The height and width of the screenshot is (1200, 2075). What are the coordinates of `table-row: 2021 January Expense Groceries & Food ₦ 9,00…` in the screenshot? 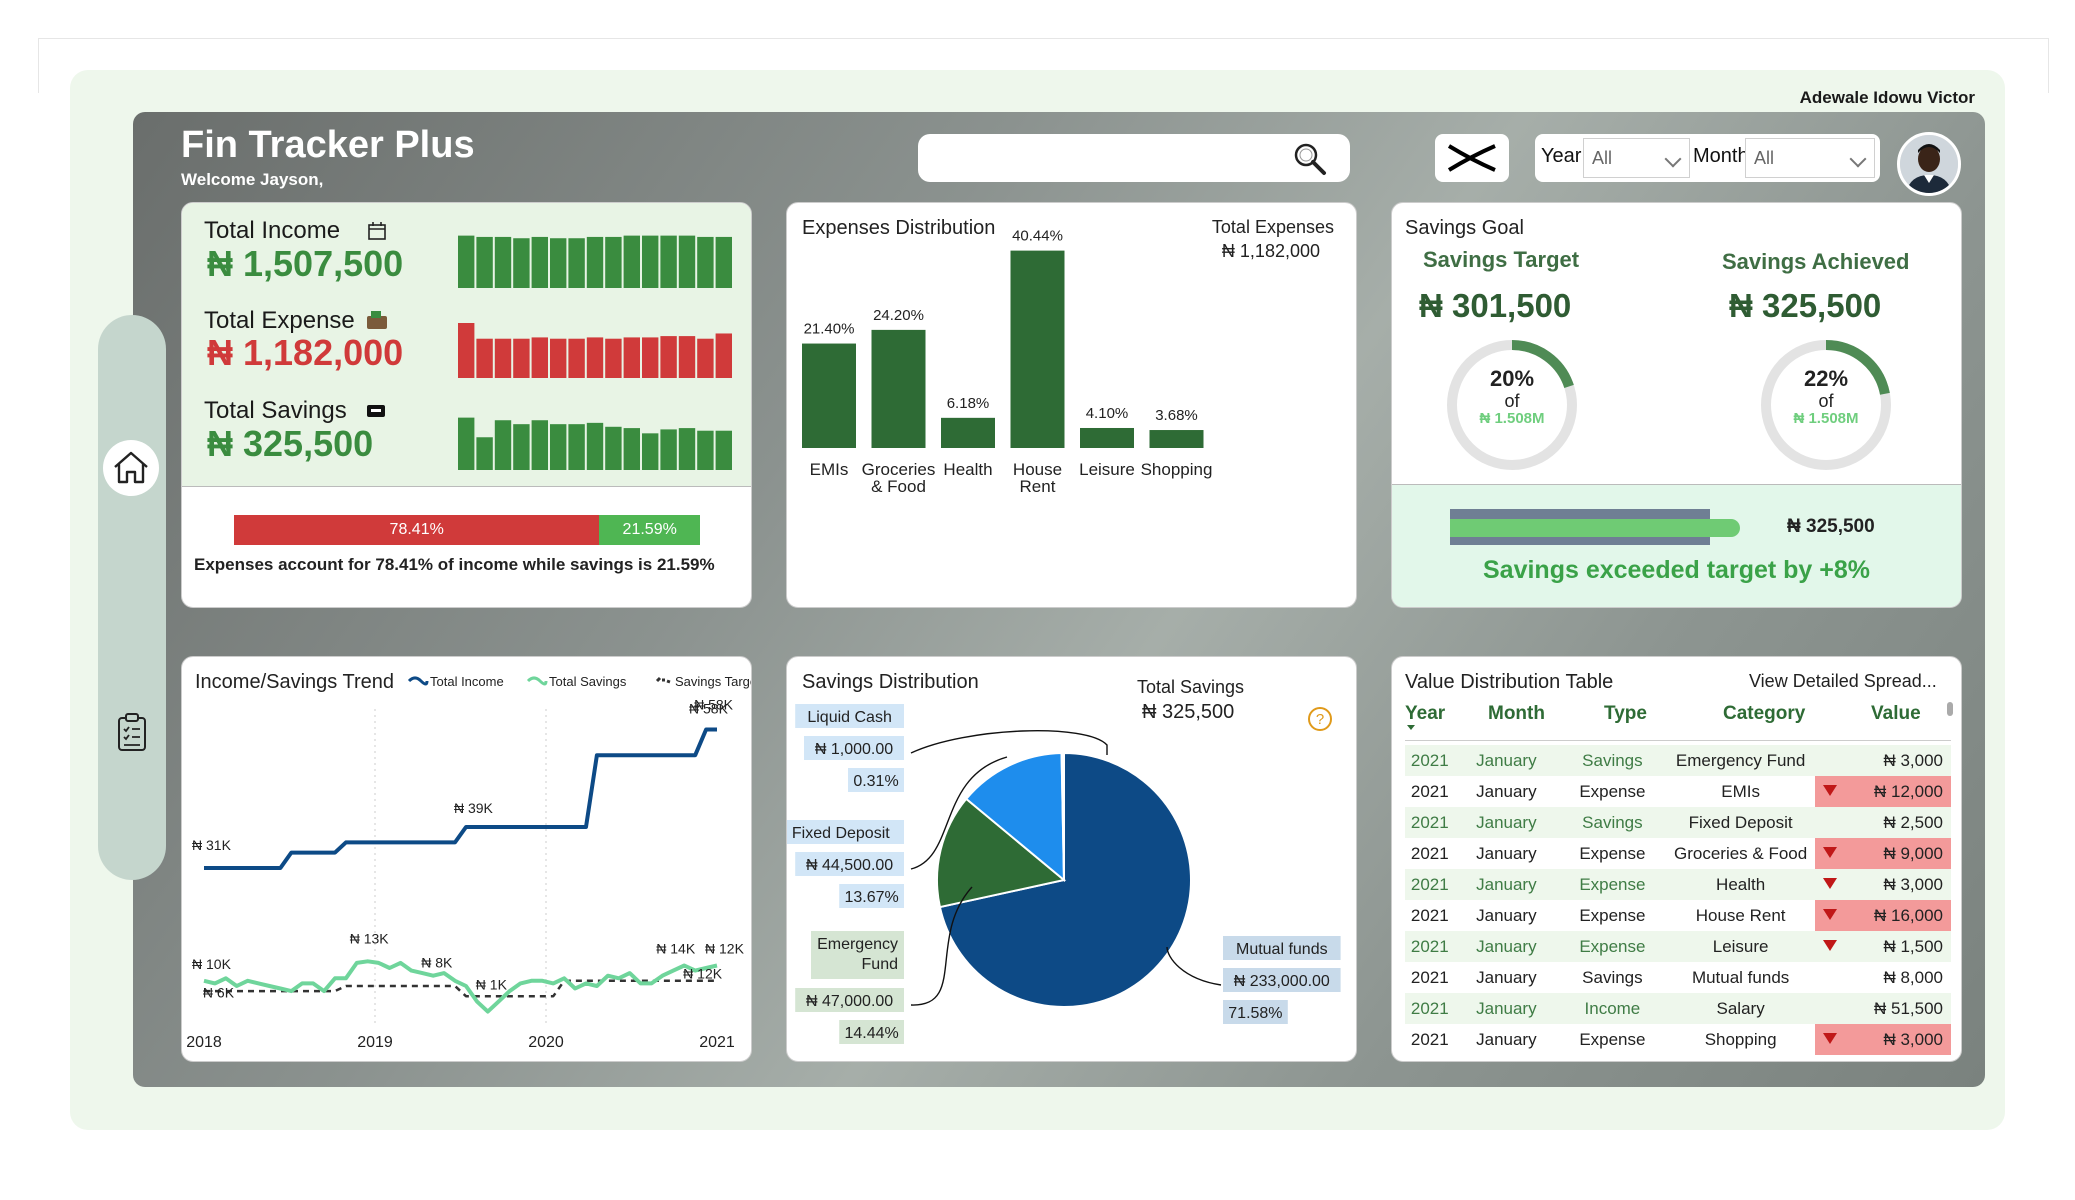 It's located at (1678, 853).